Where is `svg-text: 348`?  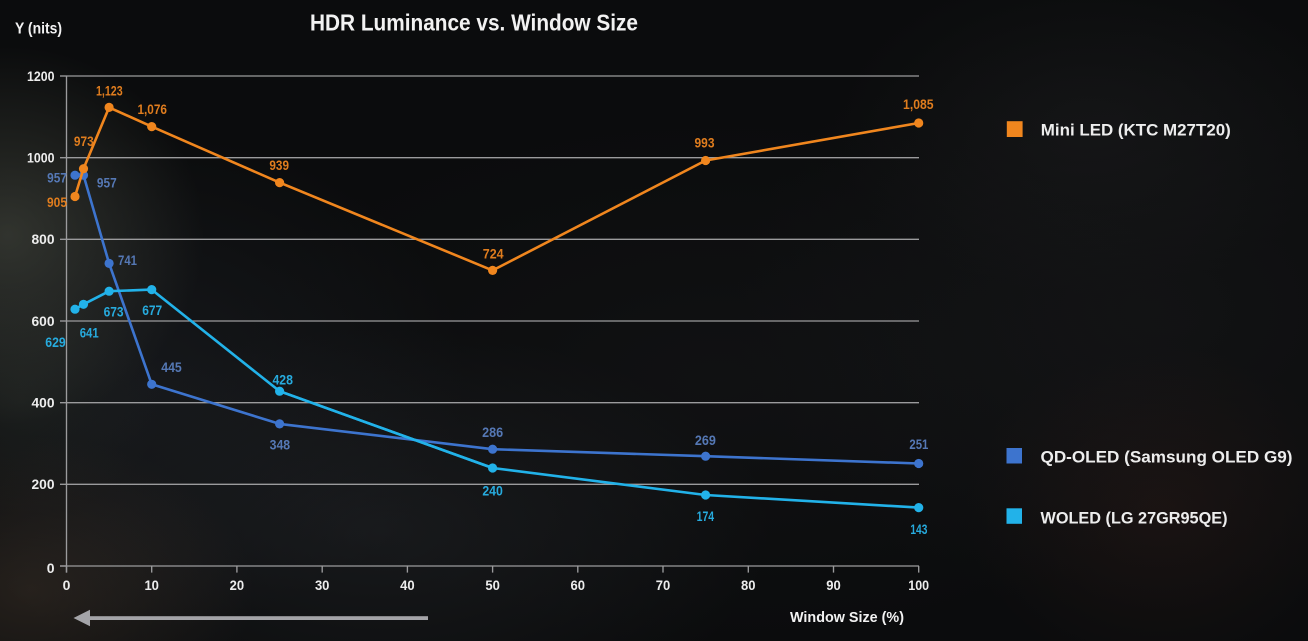 svg-text: 348 is located at coordinates (280, 445).